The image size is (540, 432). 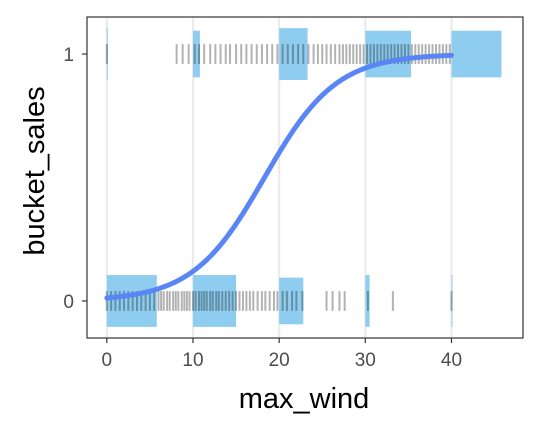 What do you see at coordinates (68, 55) in the screenshot?
I see `y-tick-label: 1` at bounding box center [68, 55].